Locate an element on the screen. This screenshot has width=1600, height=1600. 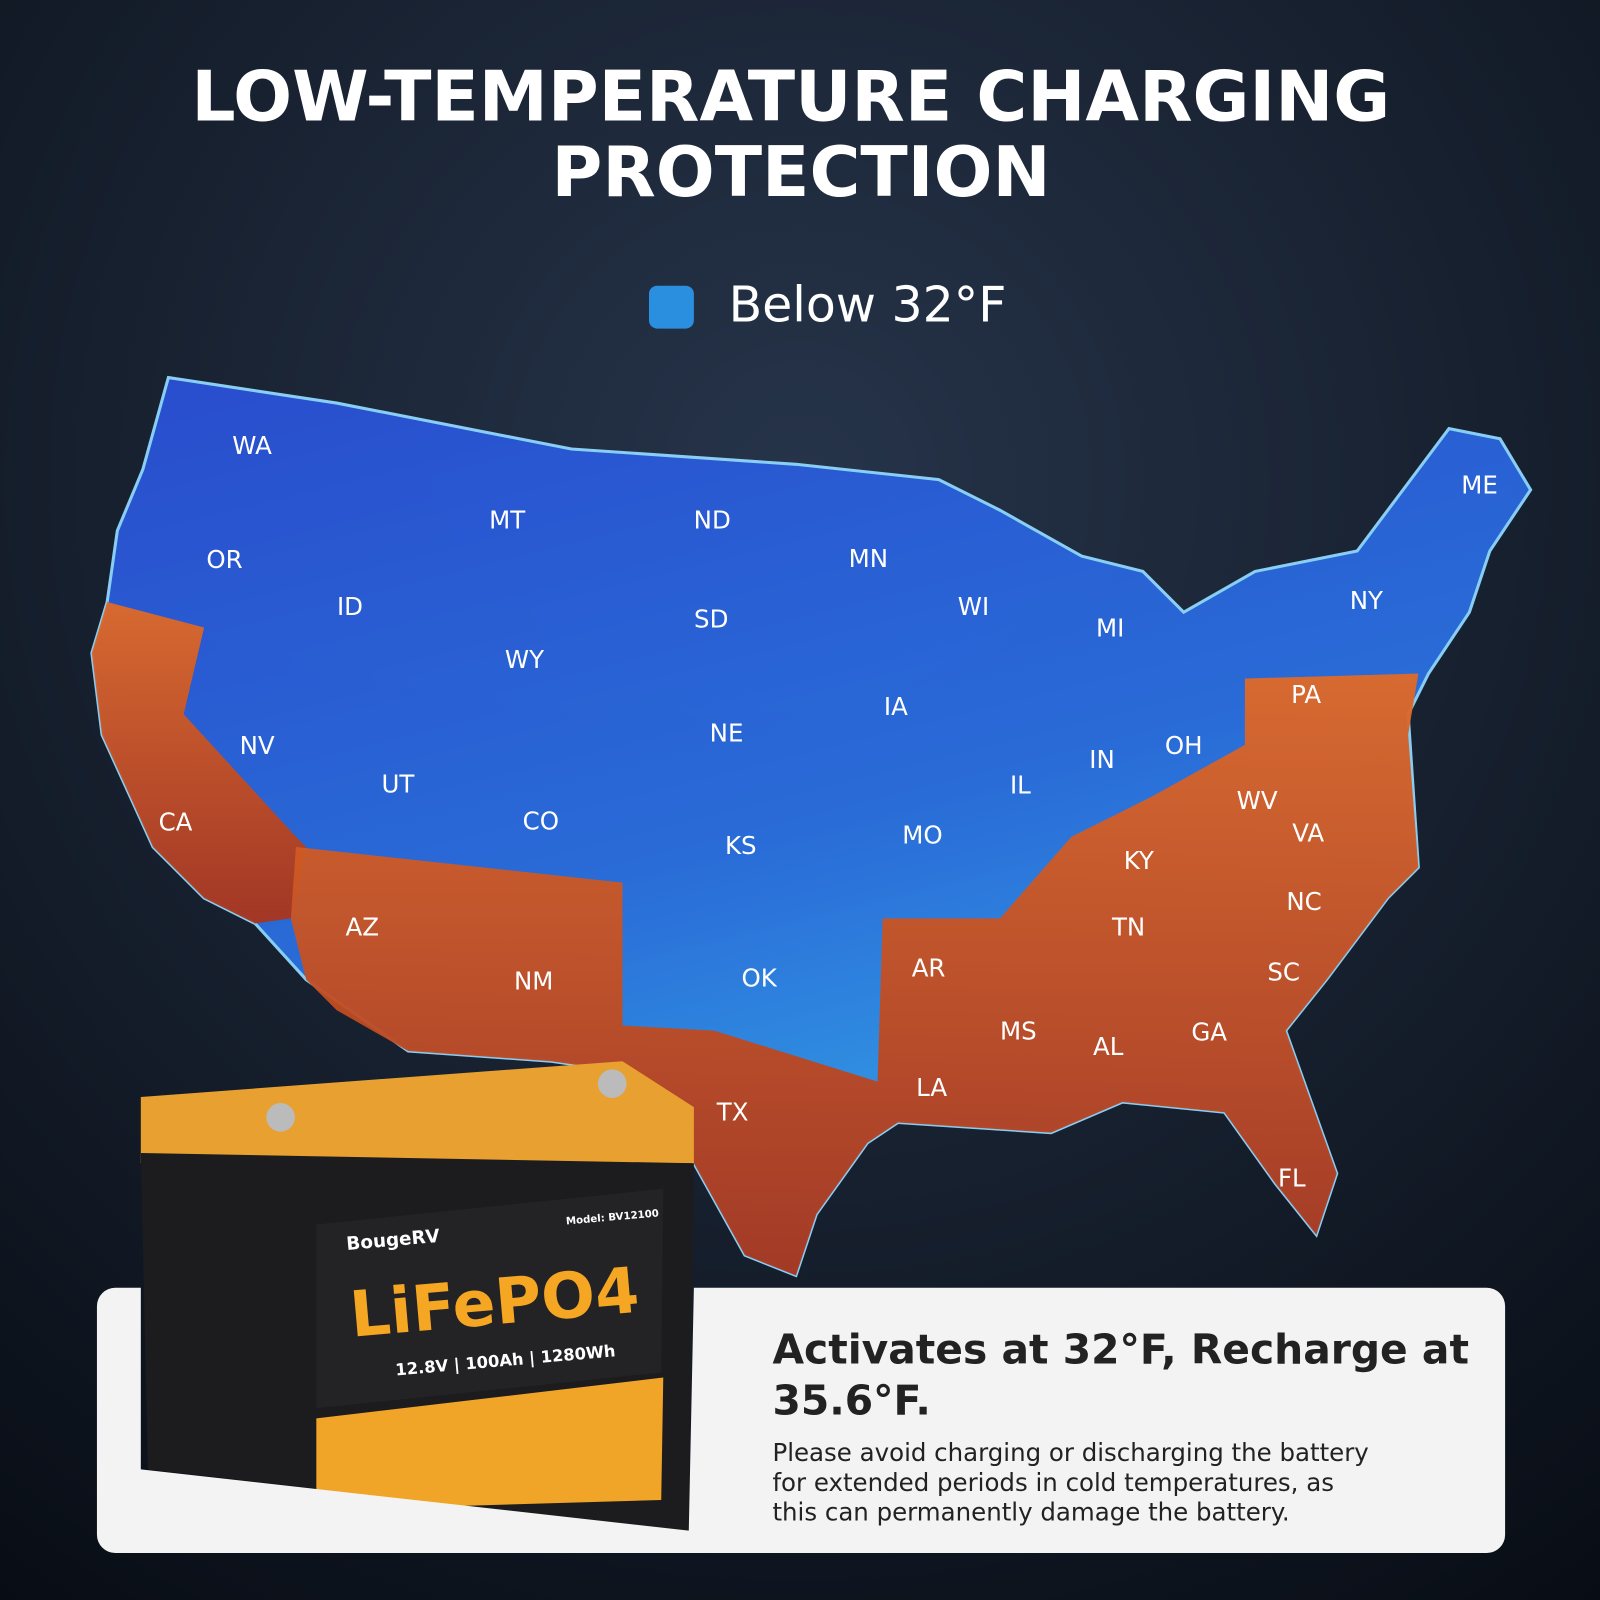
state-label: ID is located at coordinates (350, 606).